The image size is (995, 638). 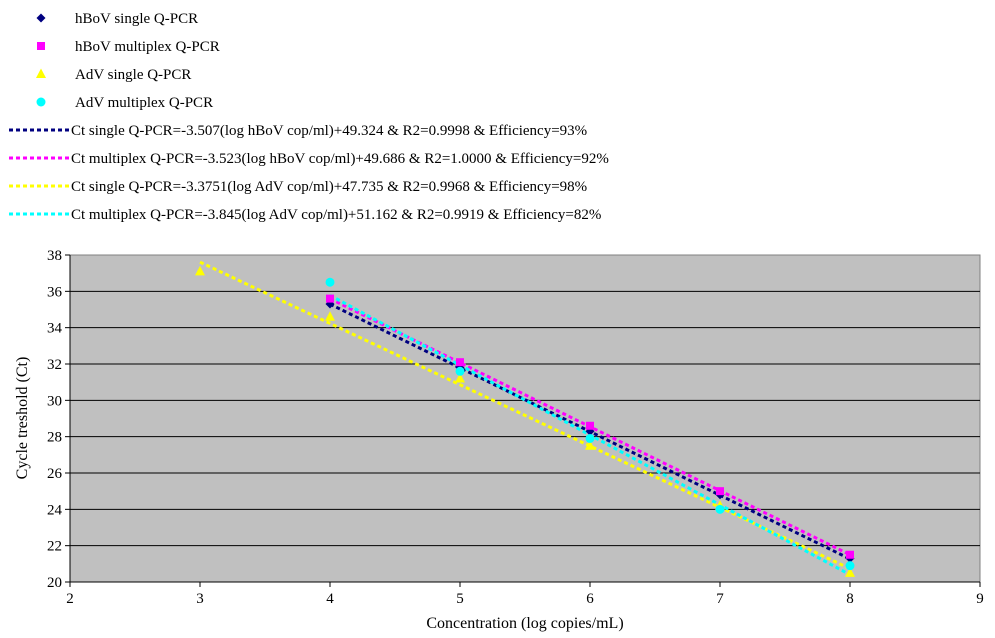 I want to click on legend-label: hBoV single Q-PCR, so click(x=136, y=19).